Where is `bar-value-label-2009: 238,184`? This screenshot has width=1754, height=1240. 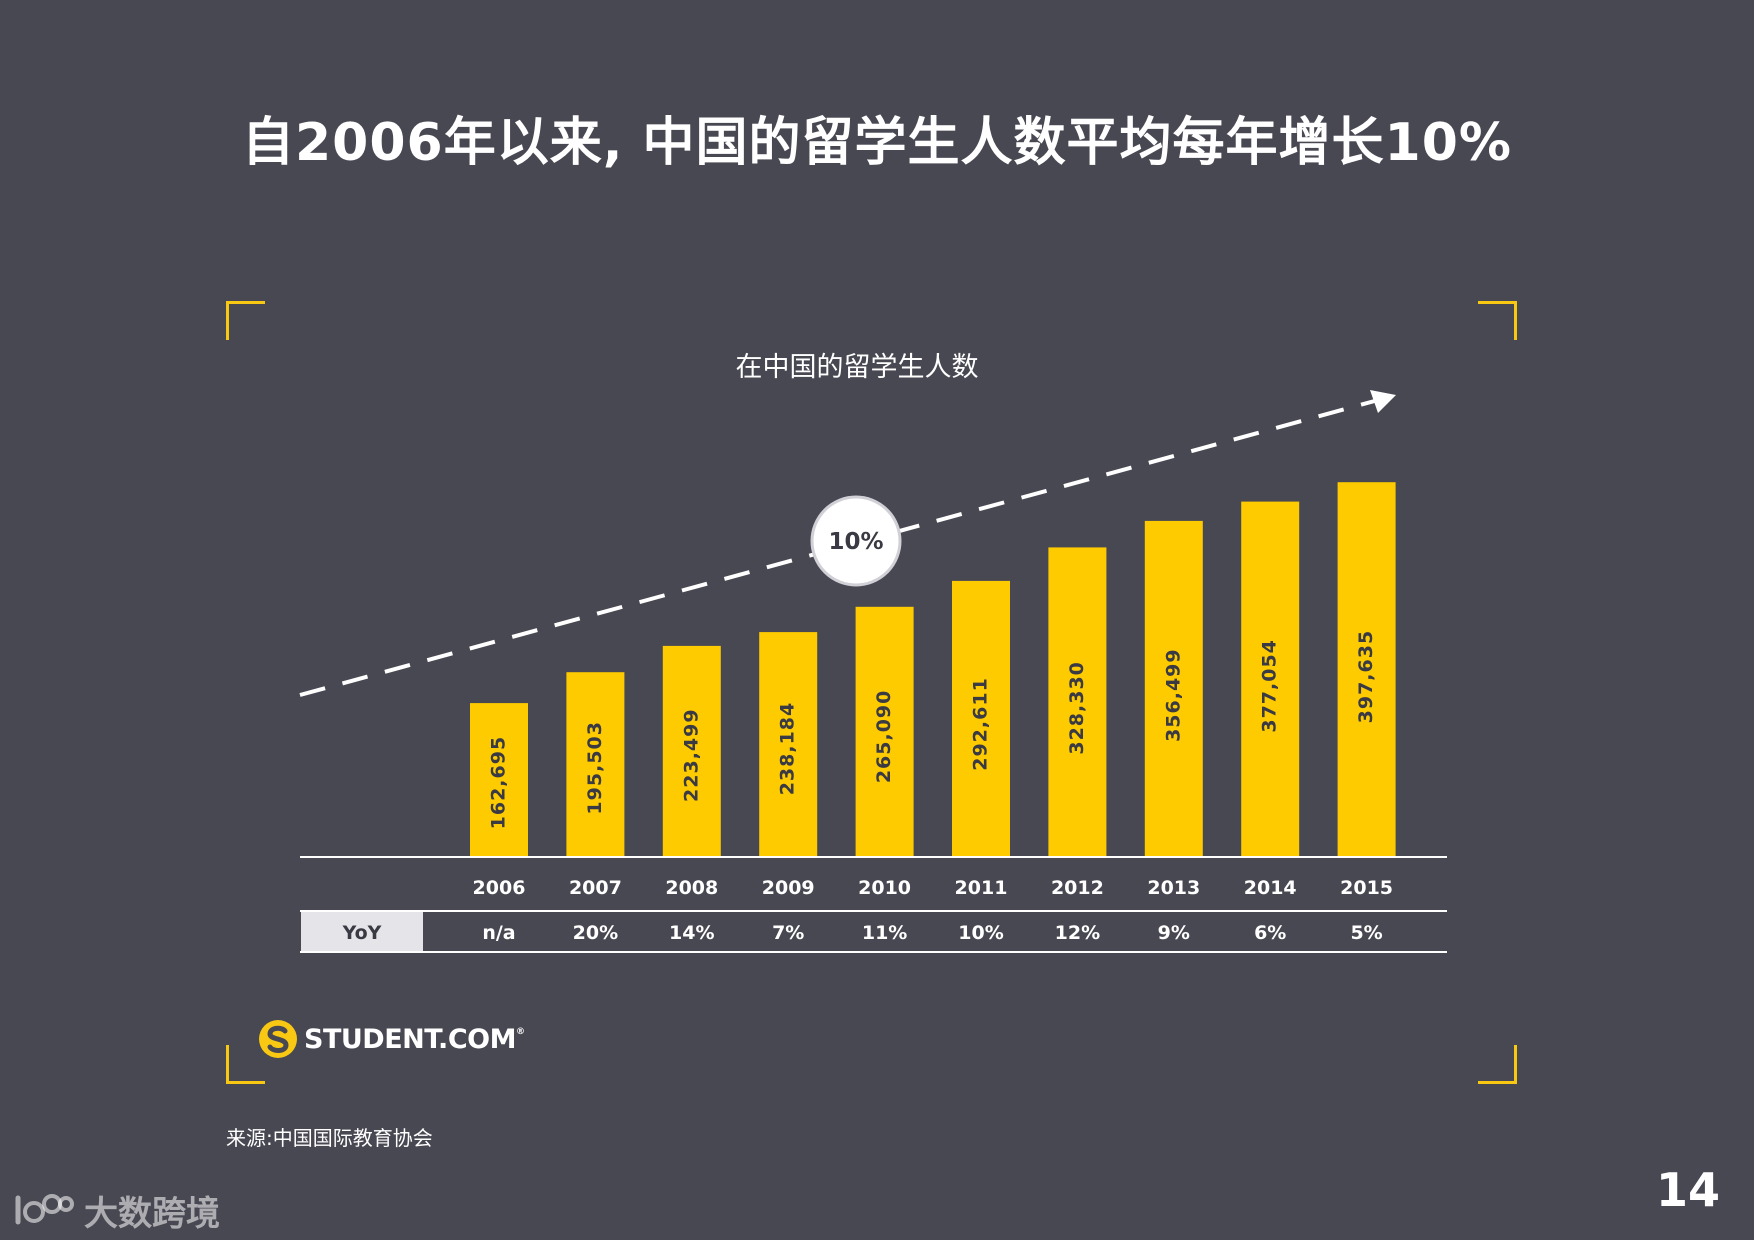
bar-value-label-2009: 238,184 is located at coordinates (788, 749).